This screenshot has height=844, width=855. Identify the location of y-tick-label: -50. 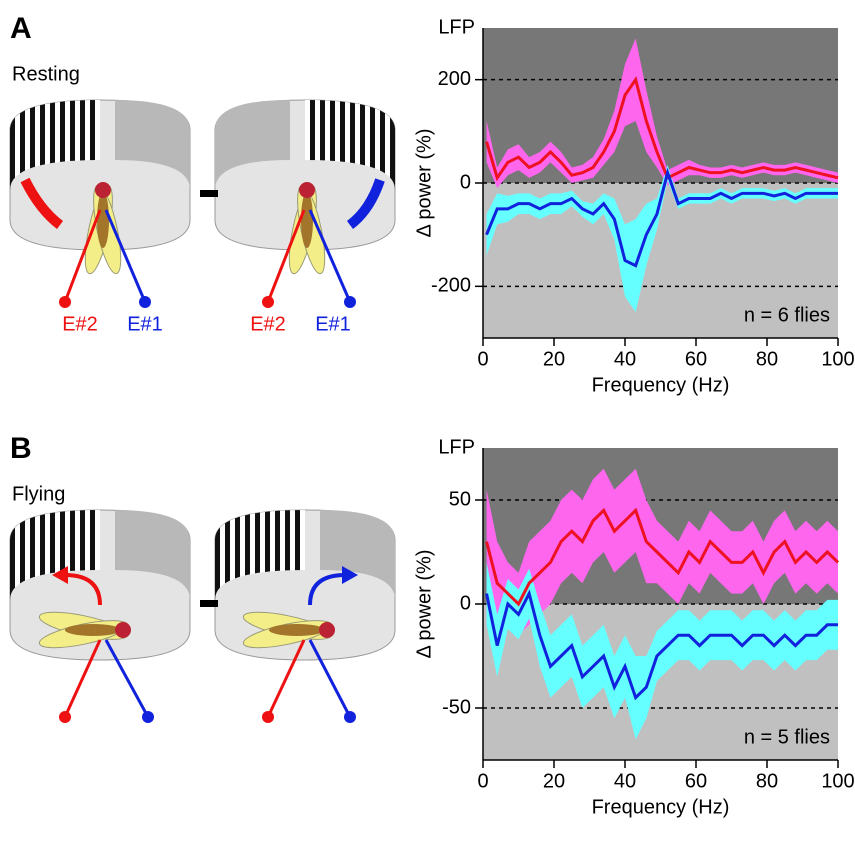
(456, 707).